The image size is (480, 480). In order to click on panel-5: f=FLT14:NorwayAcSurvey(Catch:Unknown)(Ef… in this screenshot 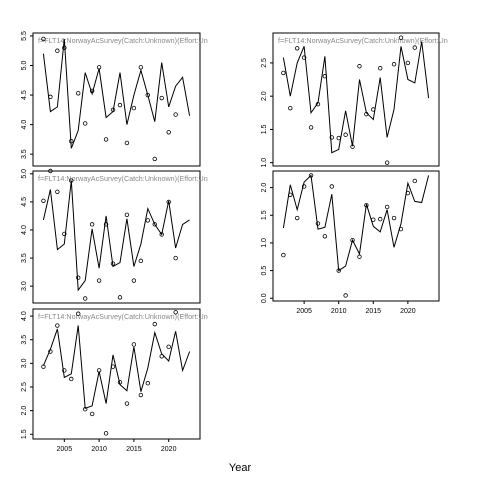, I will do `click(114, 380)`.